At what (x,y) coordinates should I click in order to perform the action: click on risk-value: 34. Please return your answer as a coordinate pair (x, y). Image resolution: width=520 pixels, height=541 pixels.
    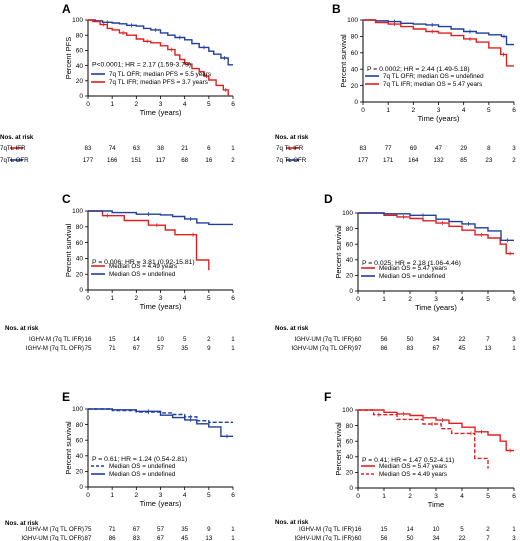
    Looking at the image, I should click on (436, 339).